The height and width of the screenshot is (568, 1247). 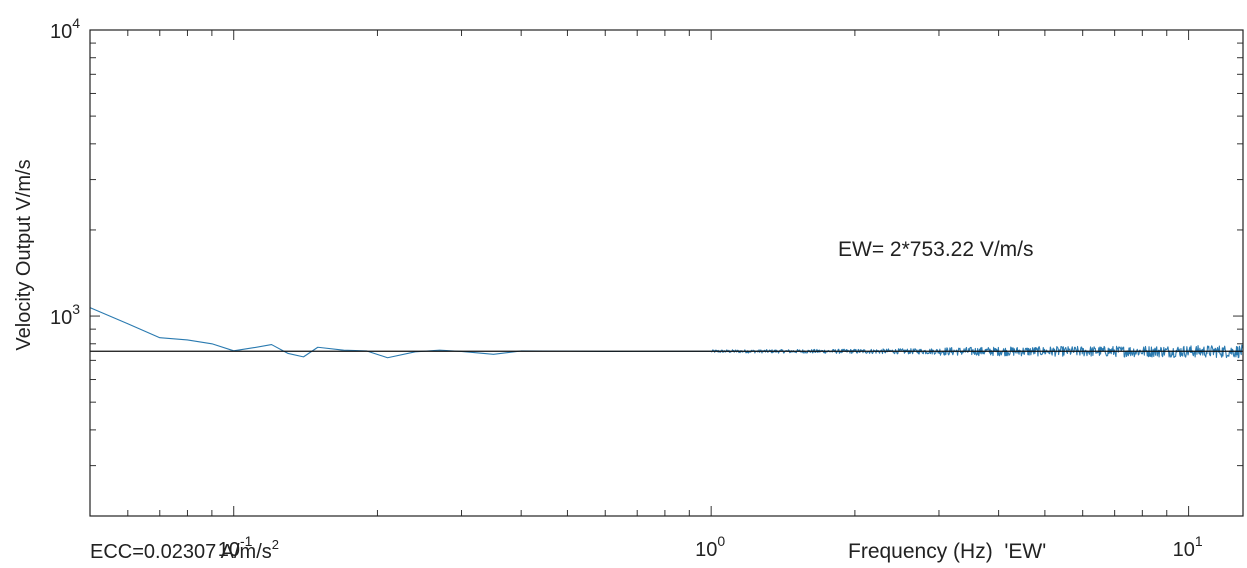 What do you see at coordinates (181, 552) in the screenshot?
I see `ecc-footnote-text: ECC=0.02307 A/m/s` at bounding box center [181, 552].